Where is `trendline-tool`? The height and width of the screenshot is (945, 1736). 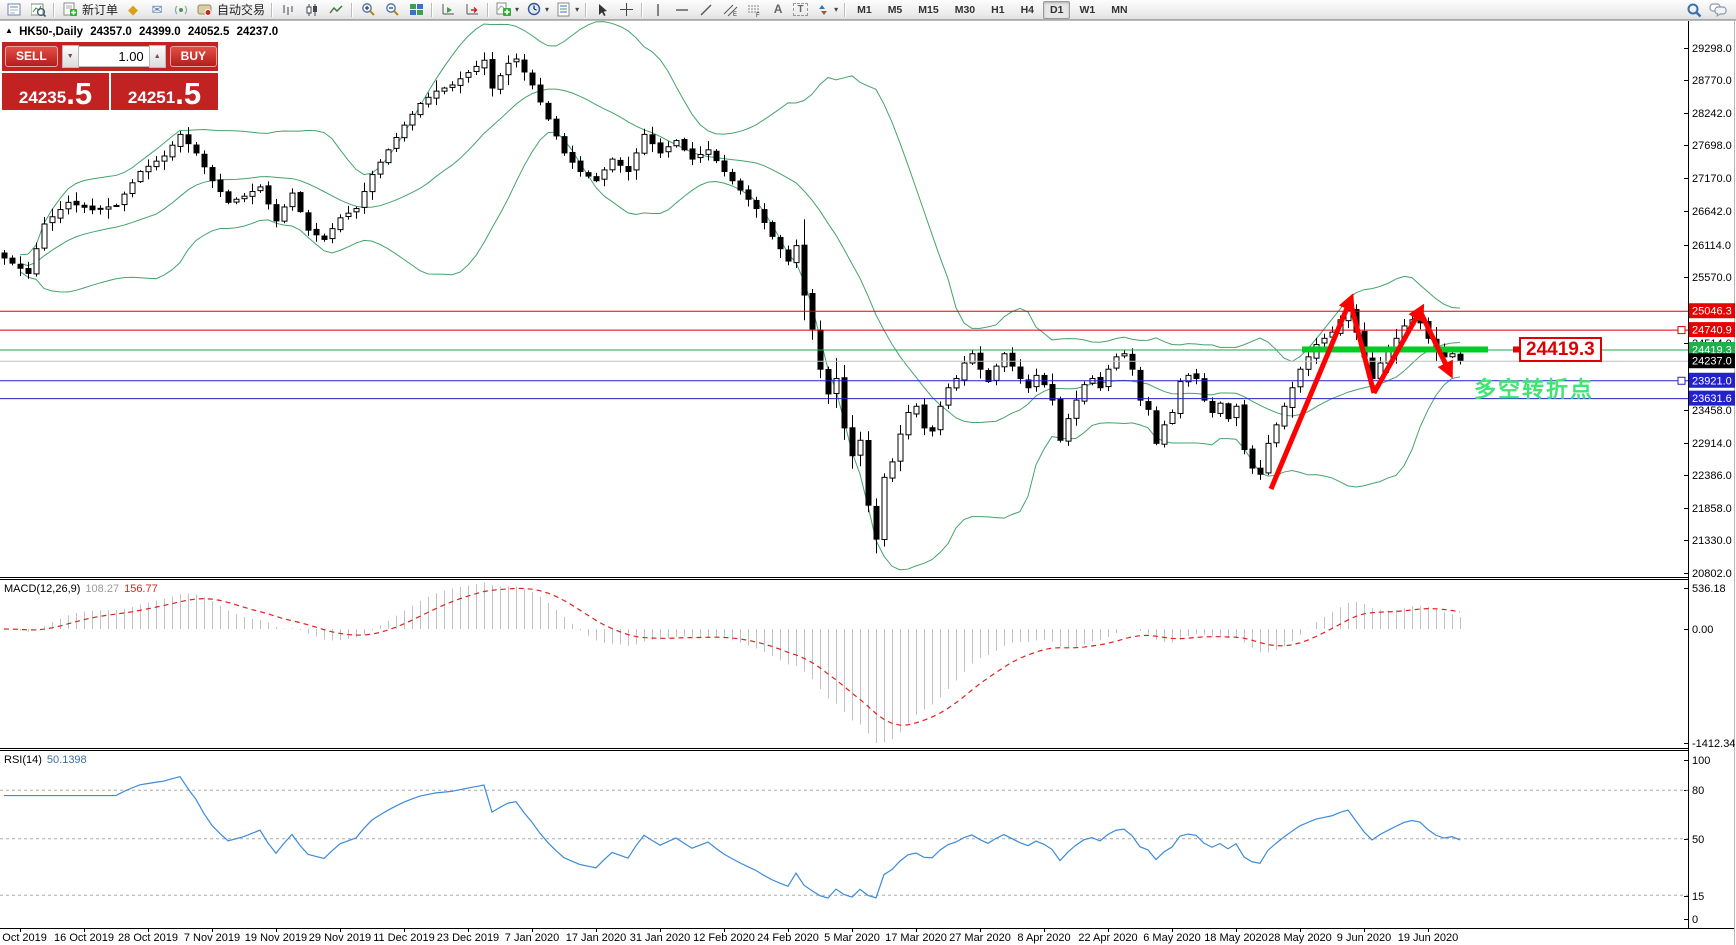 trendline-tool is located at coordinates (706, 9).